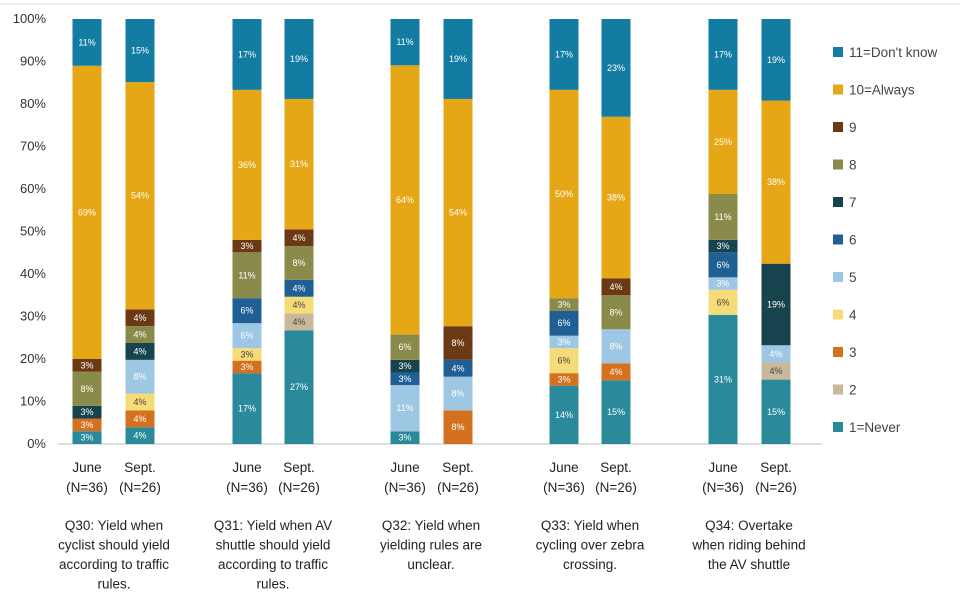 The width and height of the screenshot is (960, 601). Describe the element at coordinates (749, 525) in the screenshot. I see `question-label: Q34: Overtake` at that location.